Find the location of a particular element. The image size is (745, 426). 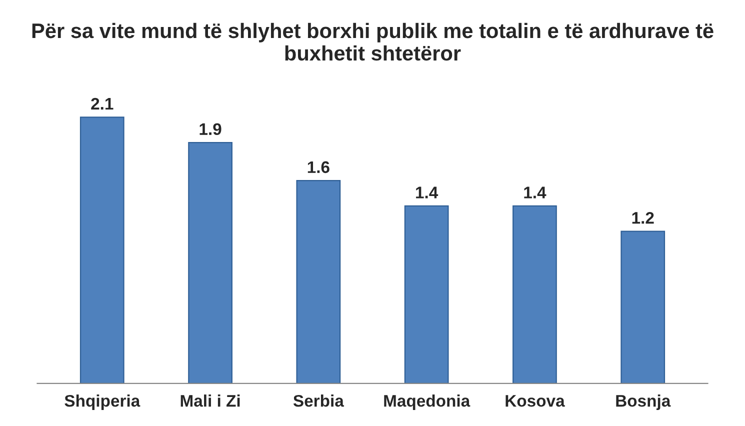

x-tick-label: Bosnja is located at coordinates (643, 402).